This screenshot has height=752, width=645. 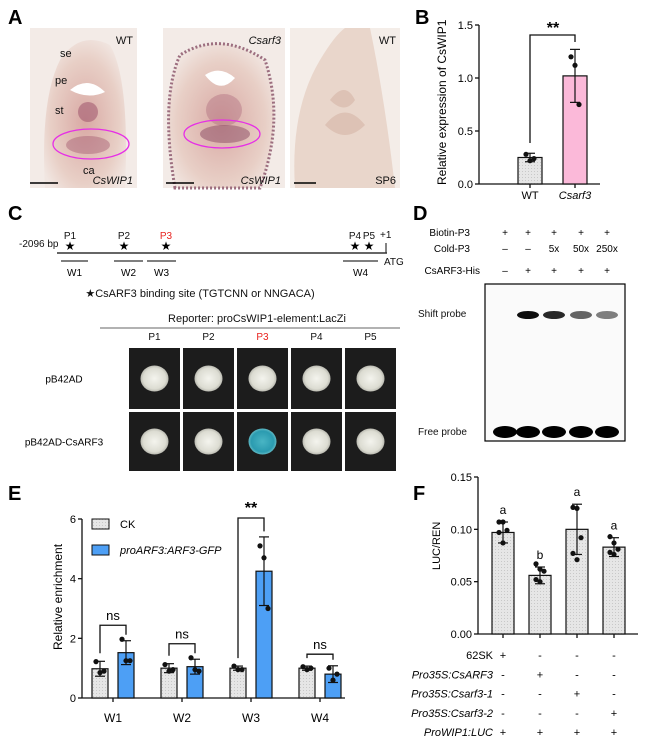 What do you see at coordinates (91, 144) in the screenshot?
I see `expression-highlight-ellipse` at bounding box center [91, 144].